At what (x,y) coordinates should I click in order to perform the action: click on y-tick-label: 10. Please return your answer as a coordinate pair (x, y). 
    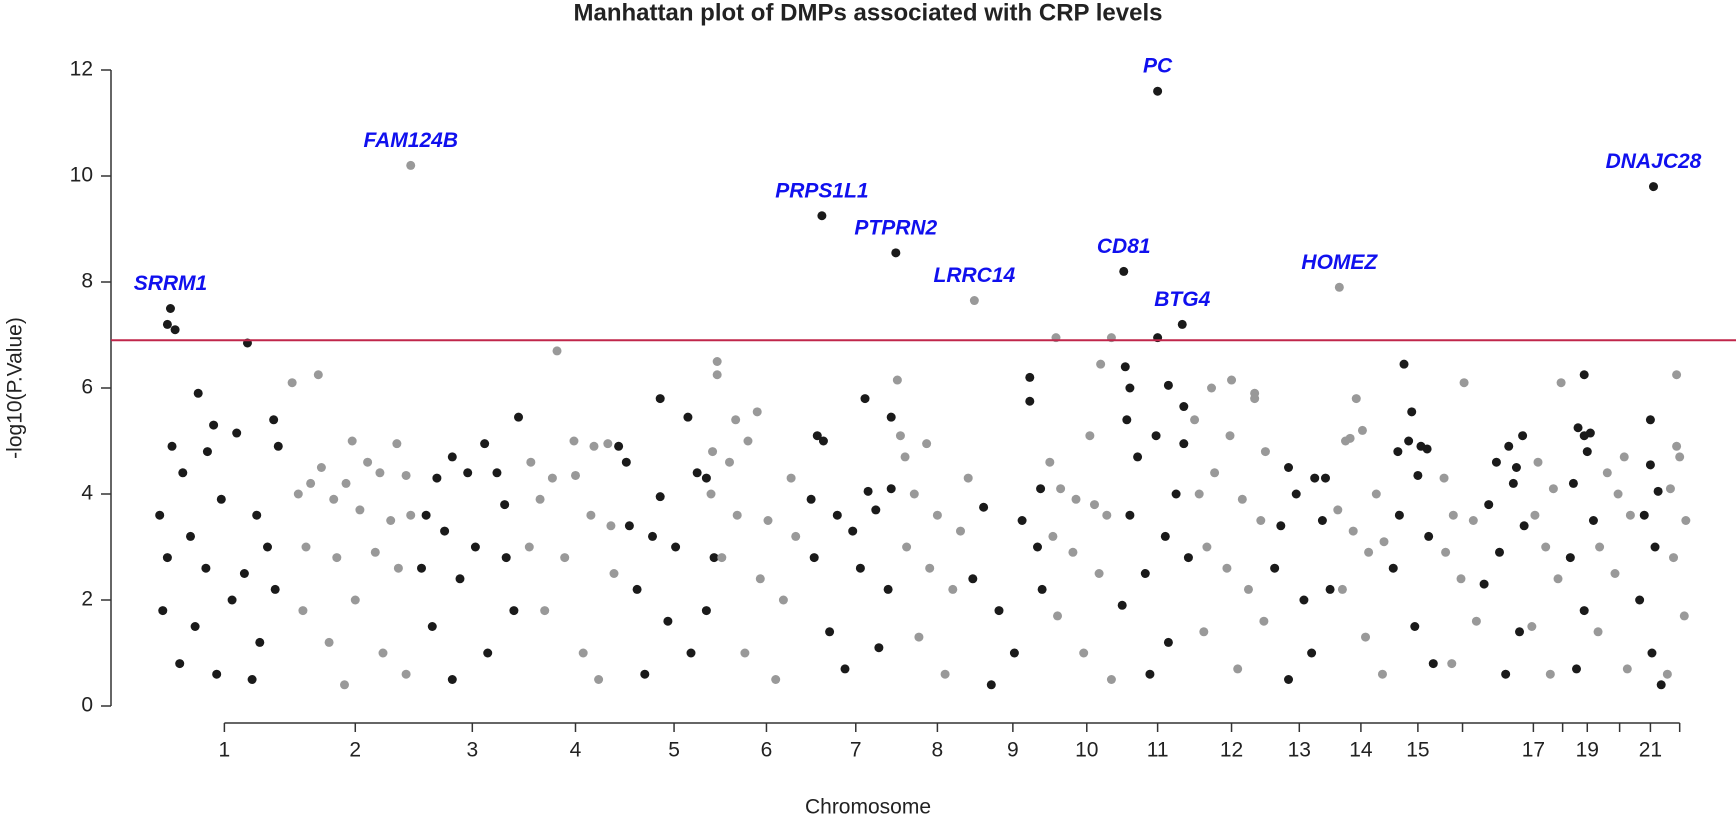
    Looking at the image, I should click on (81, 175).